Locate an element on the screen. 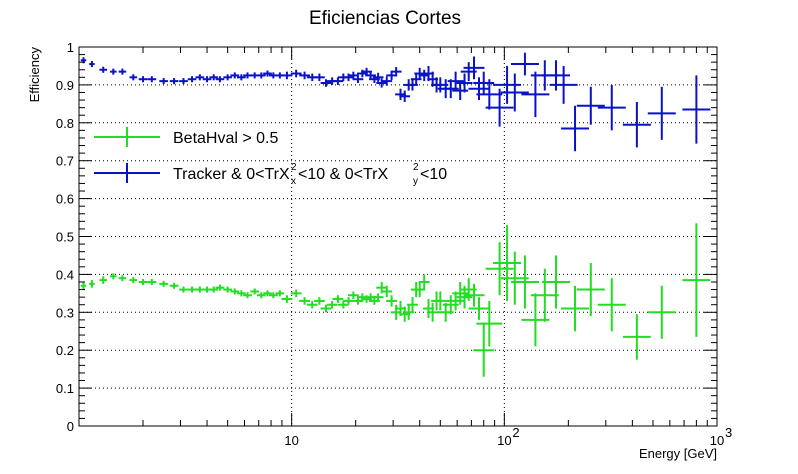  x-tick-exponent: 2 is located at coordinates (515, 432).